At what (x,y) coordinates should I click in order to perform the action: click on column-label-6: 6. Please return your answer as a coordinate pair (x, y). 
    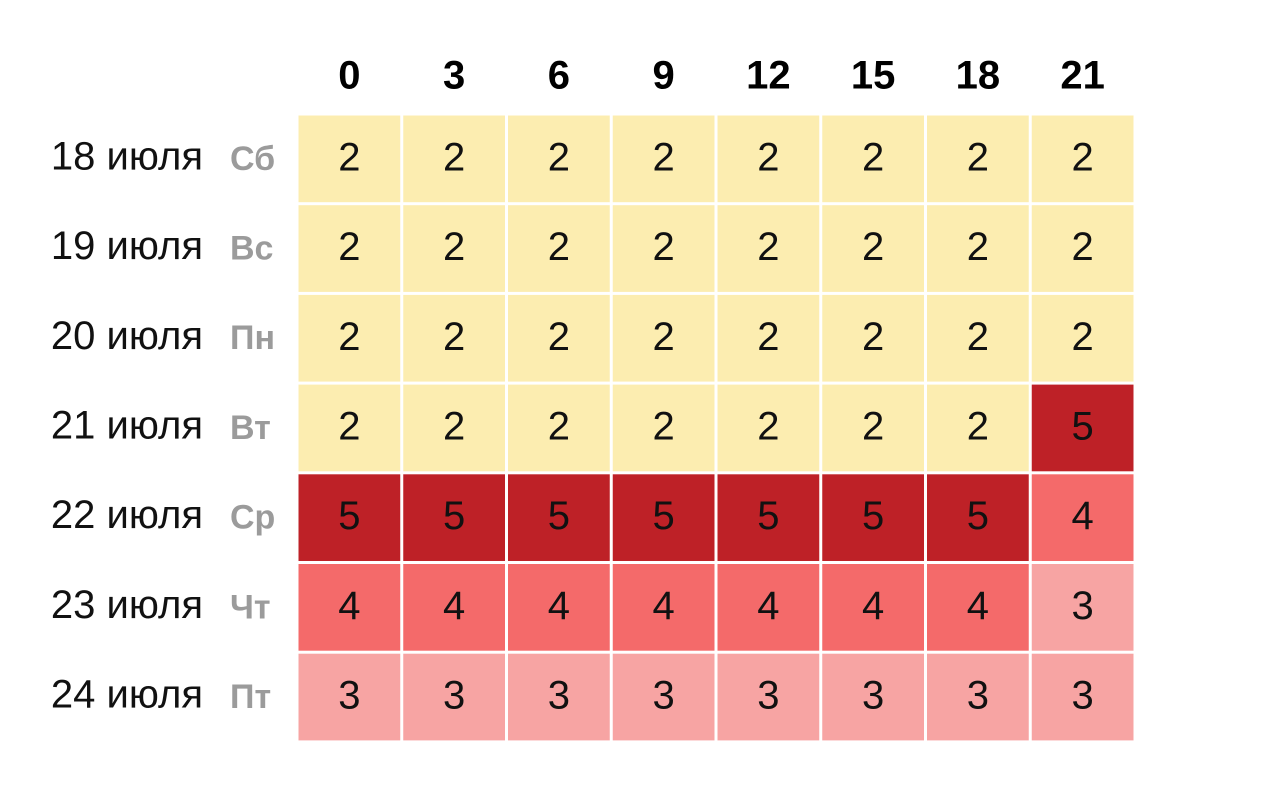
    Looking at the image, I should click on (559, 76).